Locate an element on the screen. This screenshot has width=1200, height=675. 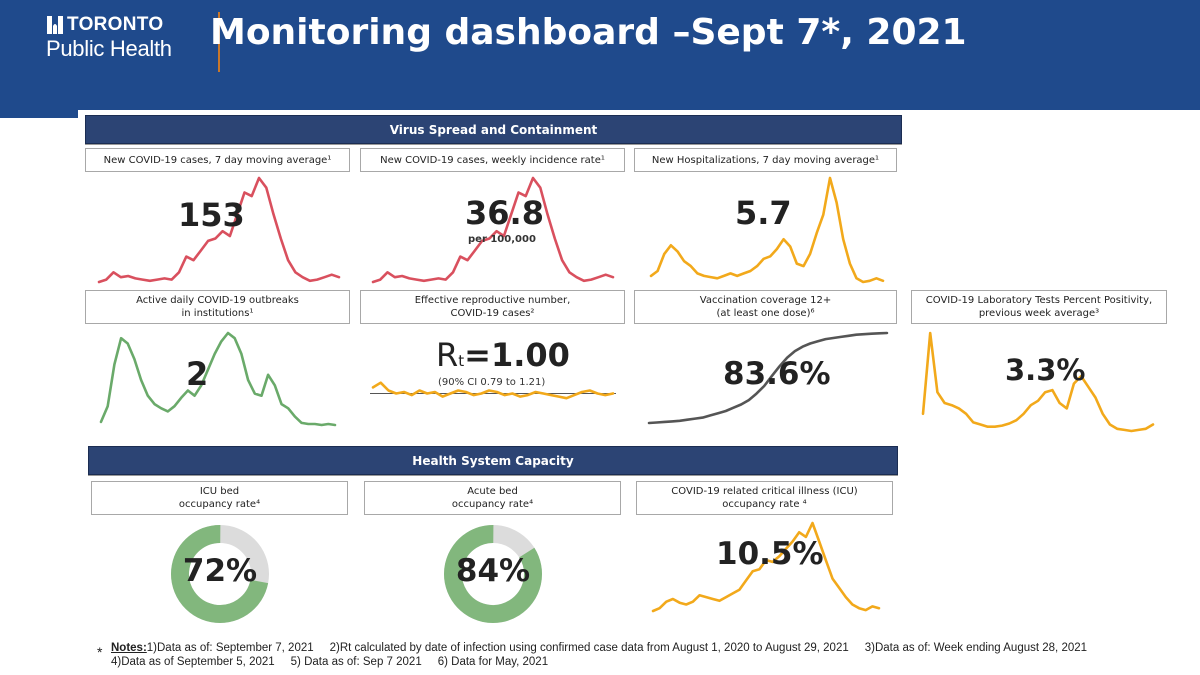
icu-occupancy-donut is located at coordinates (220, 574).